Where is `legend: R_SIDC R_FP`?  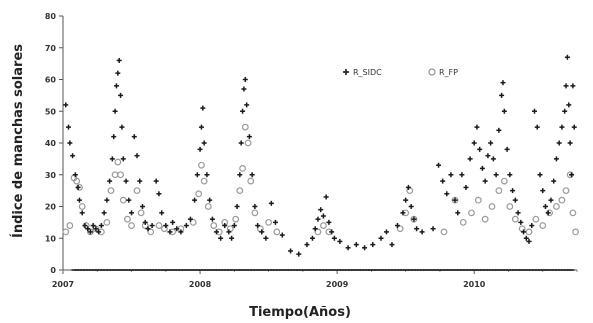 legend: R_SIDC R_FP is located at coordinates (400, 72).